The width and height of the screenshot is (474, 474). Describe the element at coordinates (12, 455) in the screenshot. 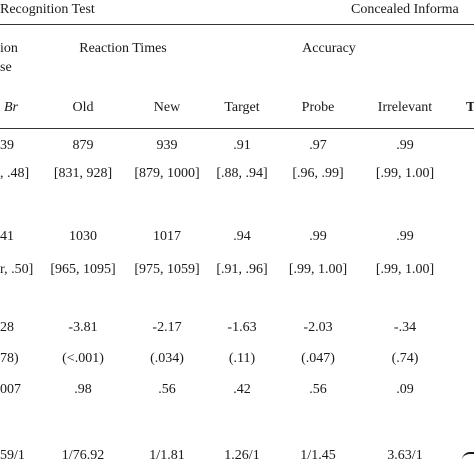

I see `cell-br: 59/1` at that location.